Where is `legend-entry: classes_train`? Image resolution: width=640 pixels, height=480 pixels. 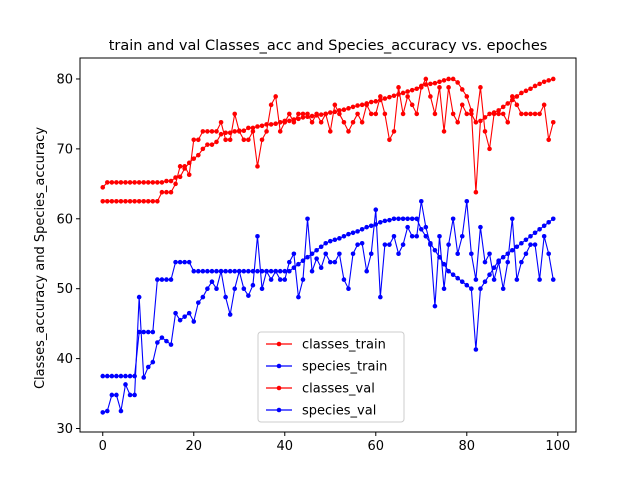
legend-entry: classes_train is located at coordinates (326, 345).